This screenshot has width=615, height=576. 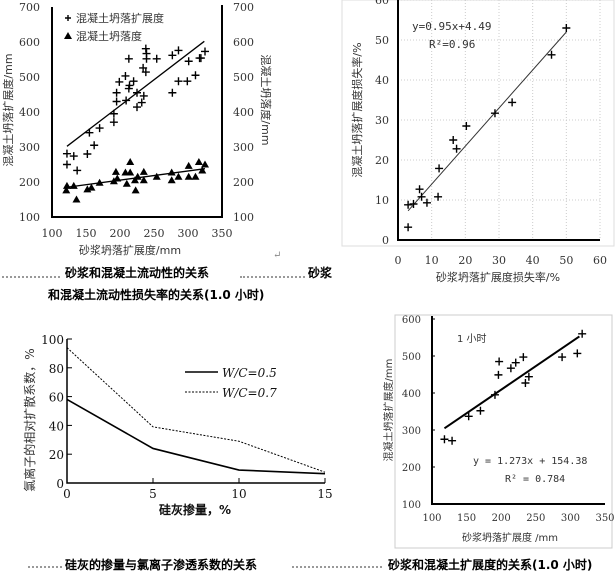 What do you see at coordinates (137, 273) in the screenshot?
I see `caption-chart1: 砂浆和混凝土流动性的关系` at bounding box center [137, 273].